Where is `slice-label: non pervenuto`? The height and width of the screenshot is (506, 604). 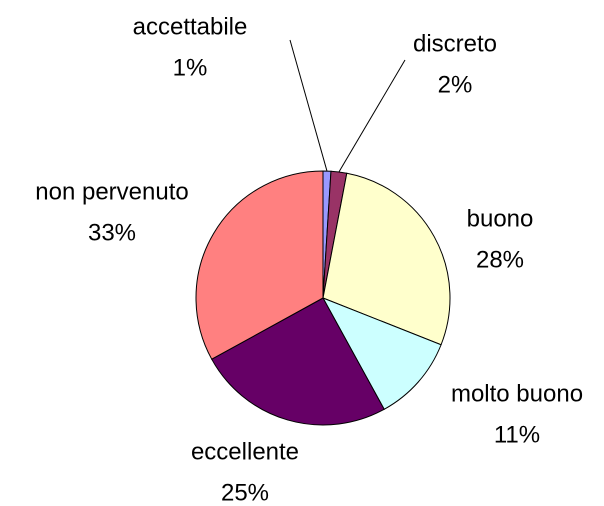 slice-label: non pervenuto is located at coordinates (111, 191).